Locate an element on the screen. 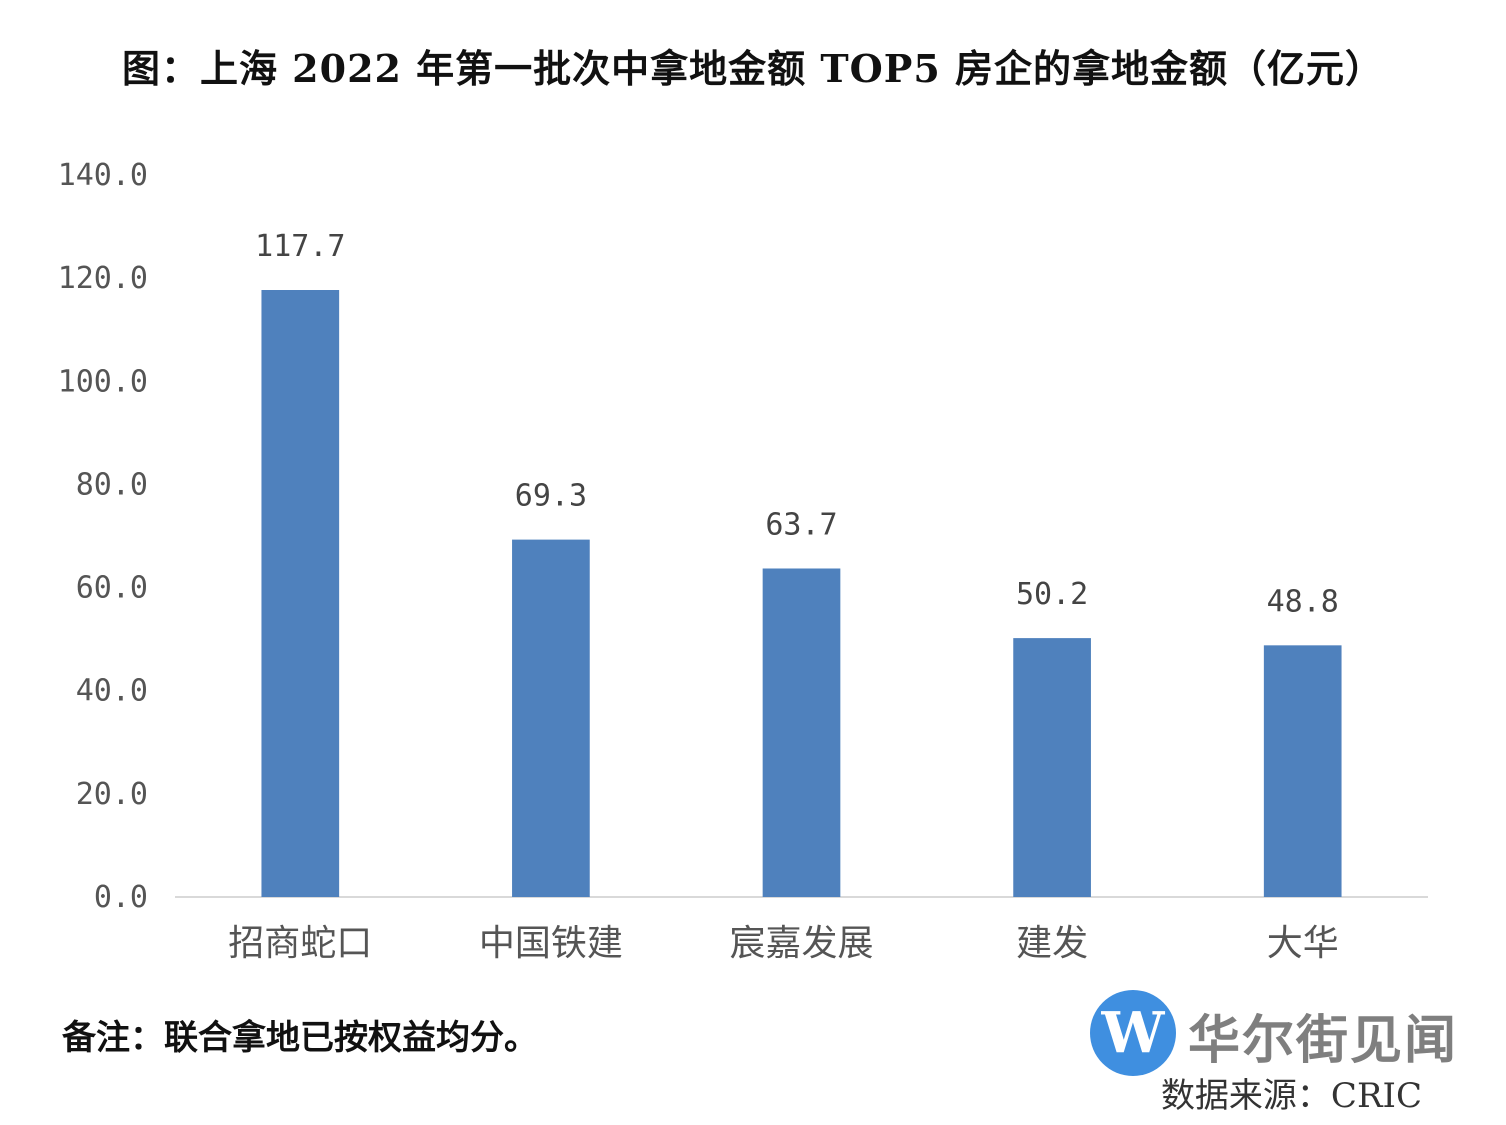 The height and width of the screenshot is (1125, 1506). y-tick-label: 20.0 is located at coordinates (112, 794).